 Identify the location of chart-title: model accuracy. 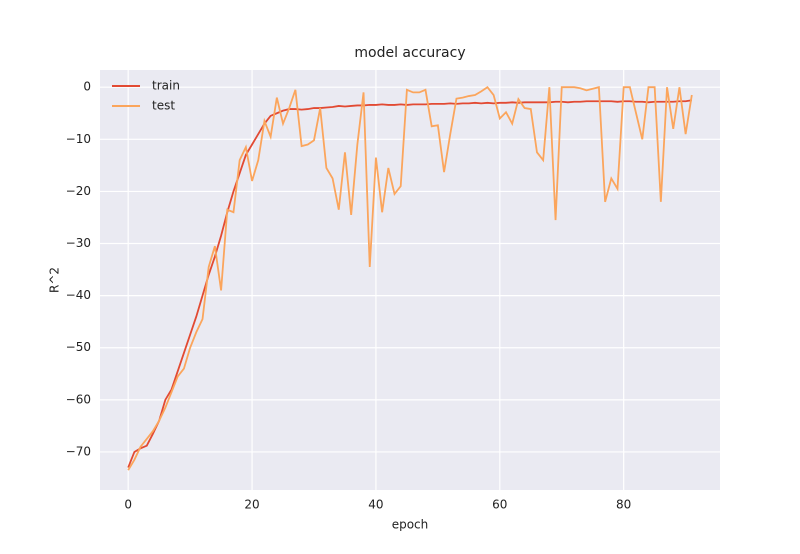
(409, 53).